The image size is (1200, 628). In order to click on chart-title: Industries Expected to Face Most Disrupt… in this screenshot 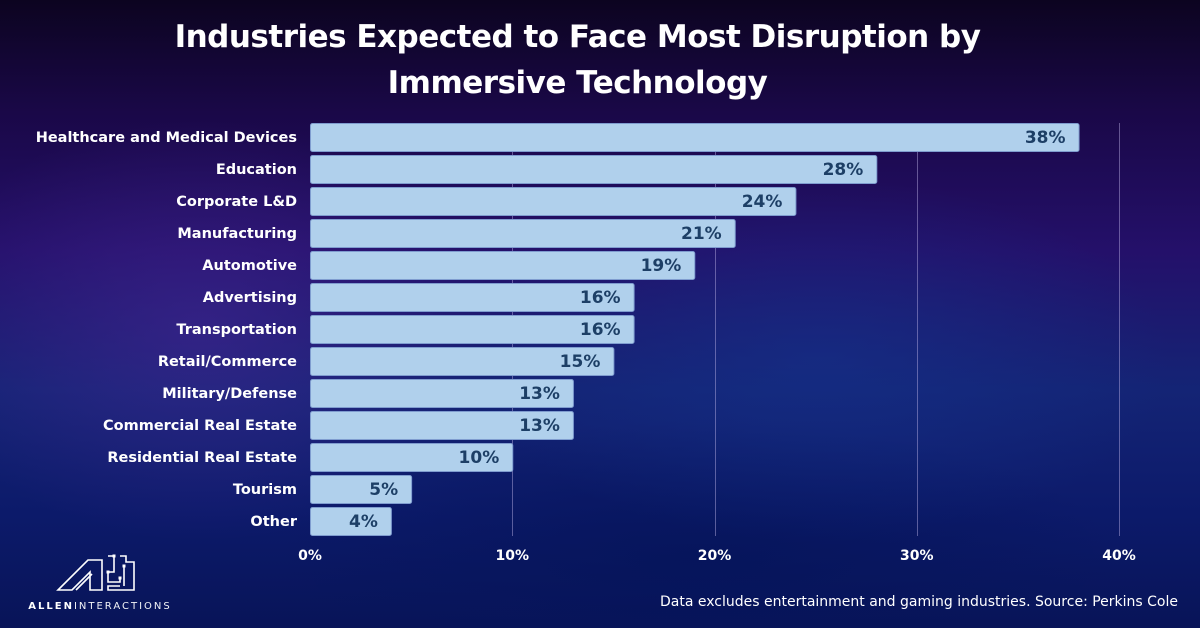, I will do `click(577, 60)`.